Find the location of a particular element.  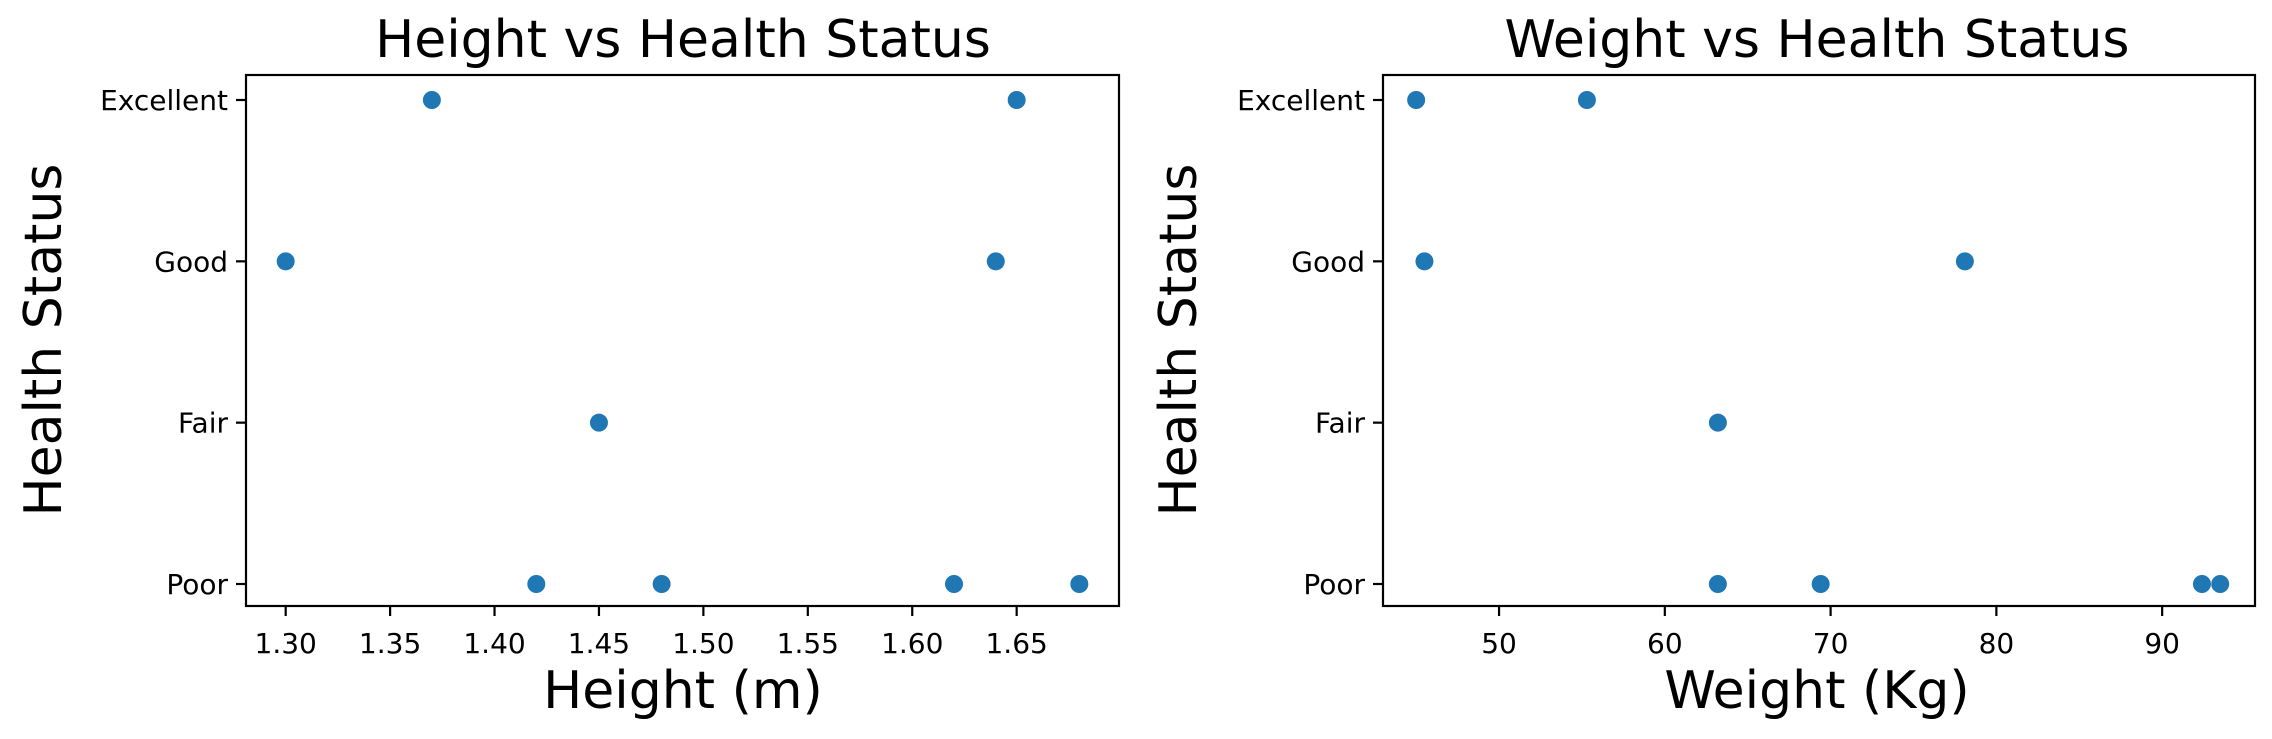

x-tick-label: 90 is located at coordinates (2162, 643).